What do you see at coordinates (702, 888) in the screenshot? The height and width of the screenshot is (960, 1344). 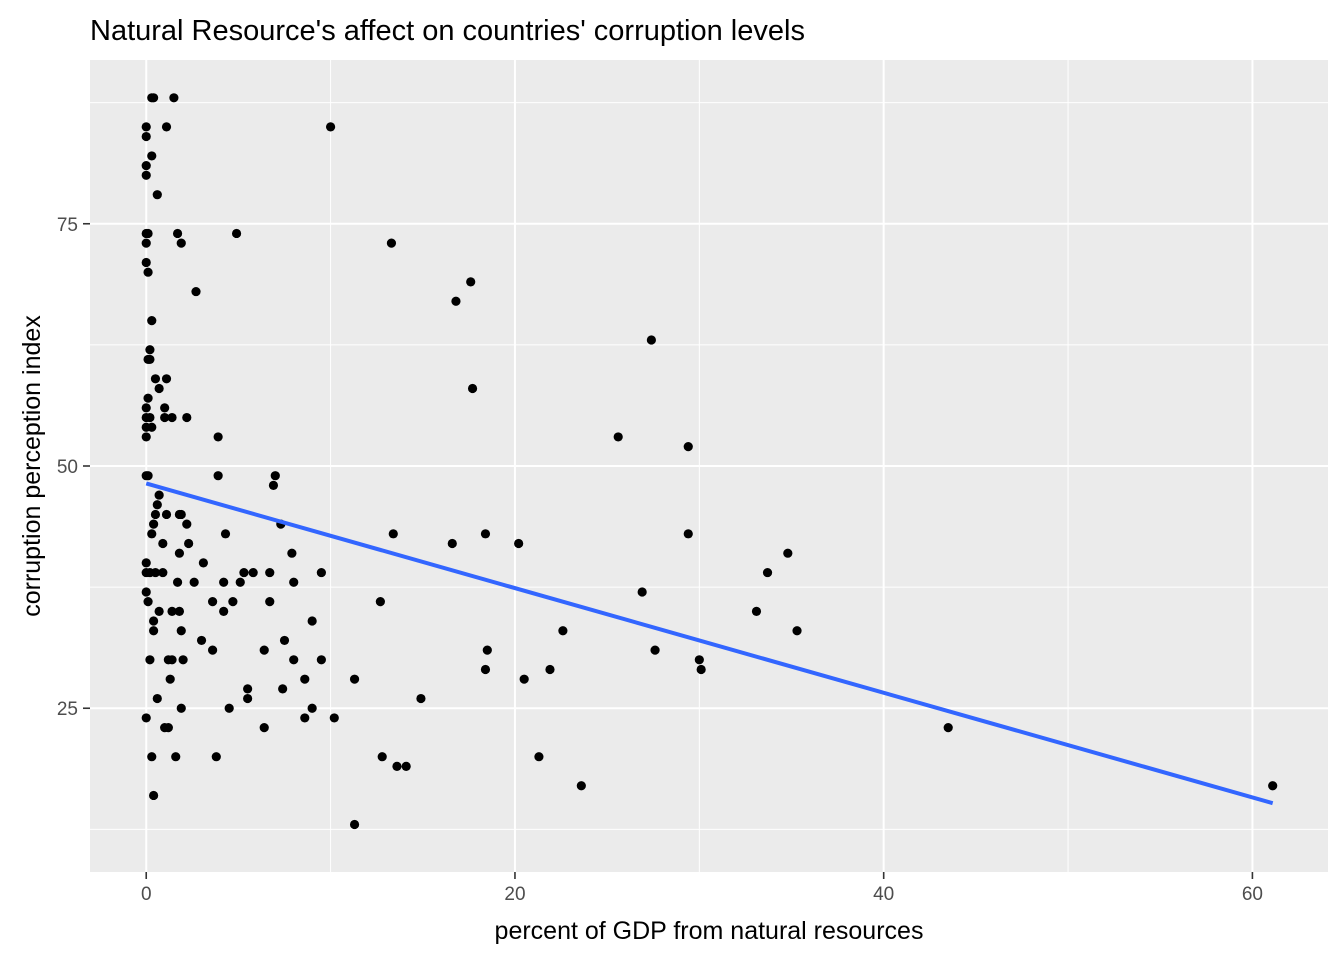 I see `x-axis: 0 20 40 60` at bounding box center [702, 888].